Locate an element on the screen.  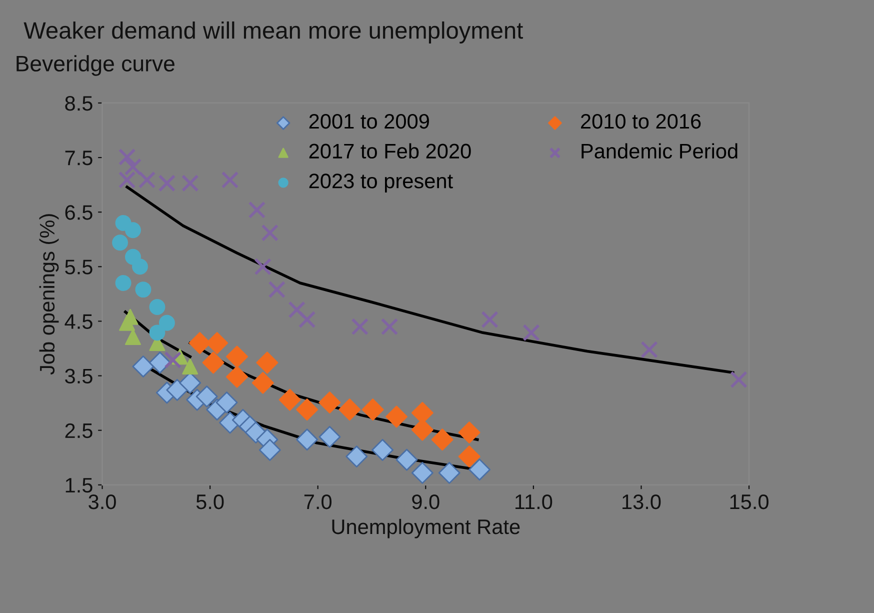
x-tick-label: 13.0 is located at coordinates (641, 502).